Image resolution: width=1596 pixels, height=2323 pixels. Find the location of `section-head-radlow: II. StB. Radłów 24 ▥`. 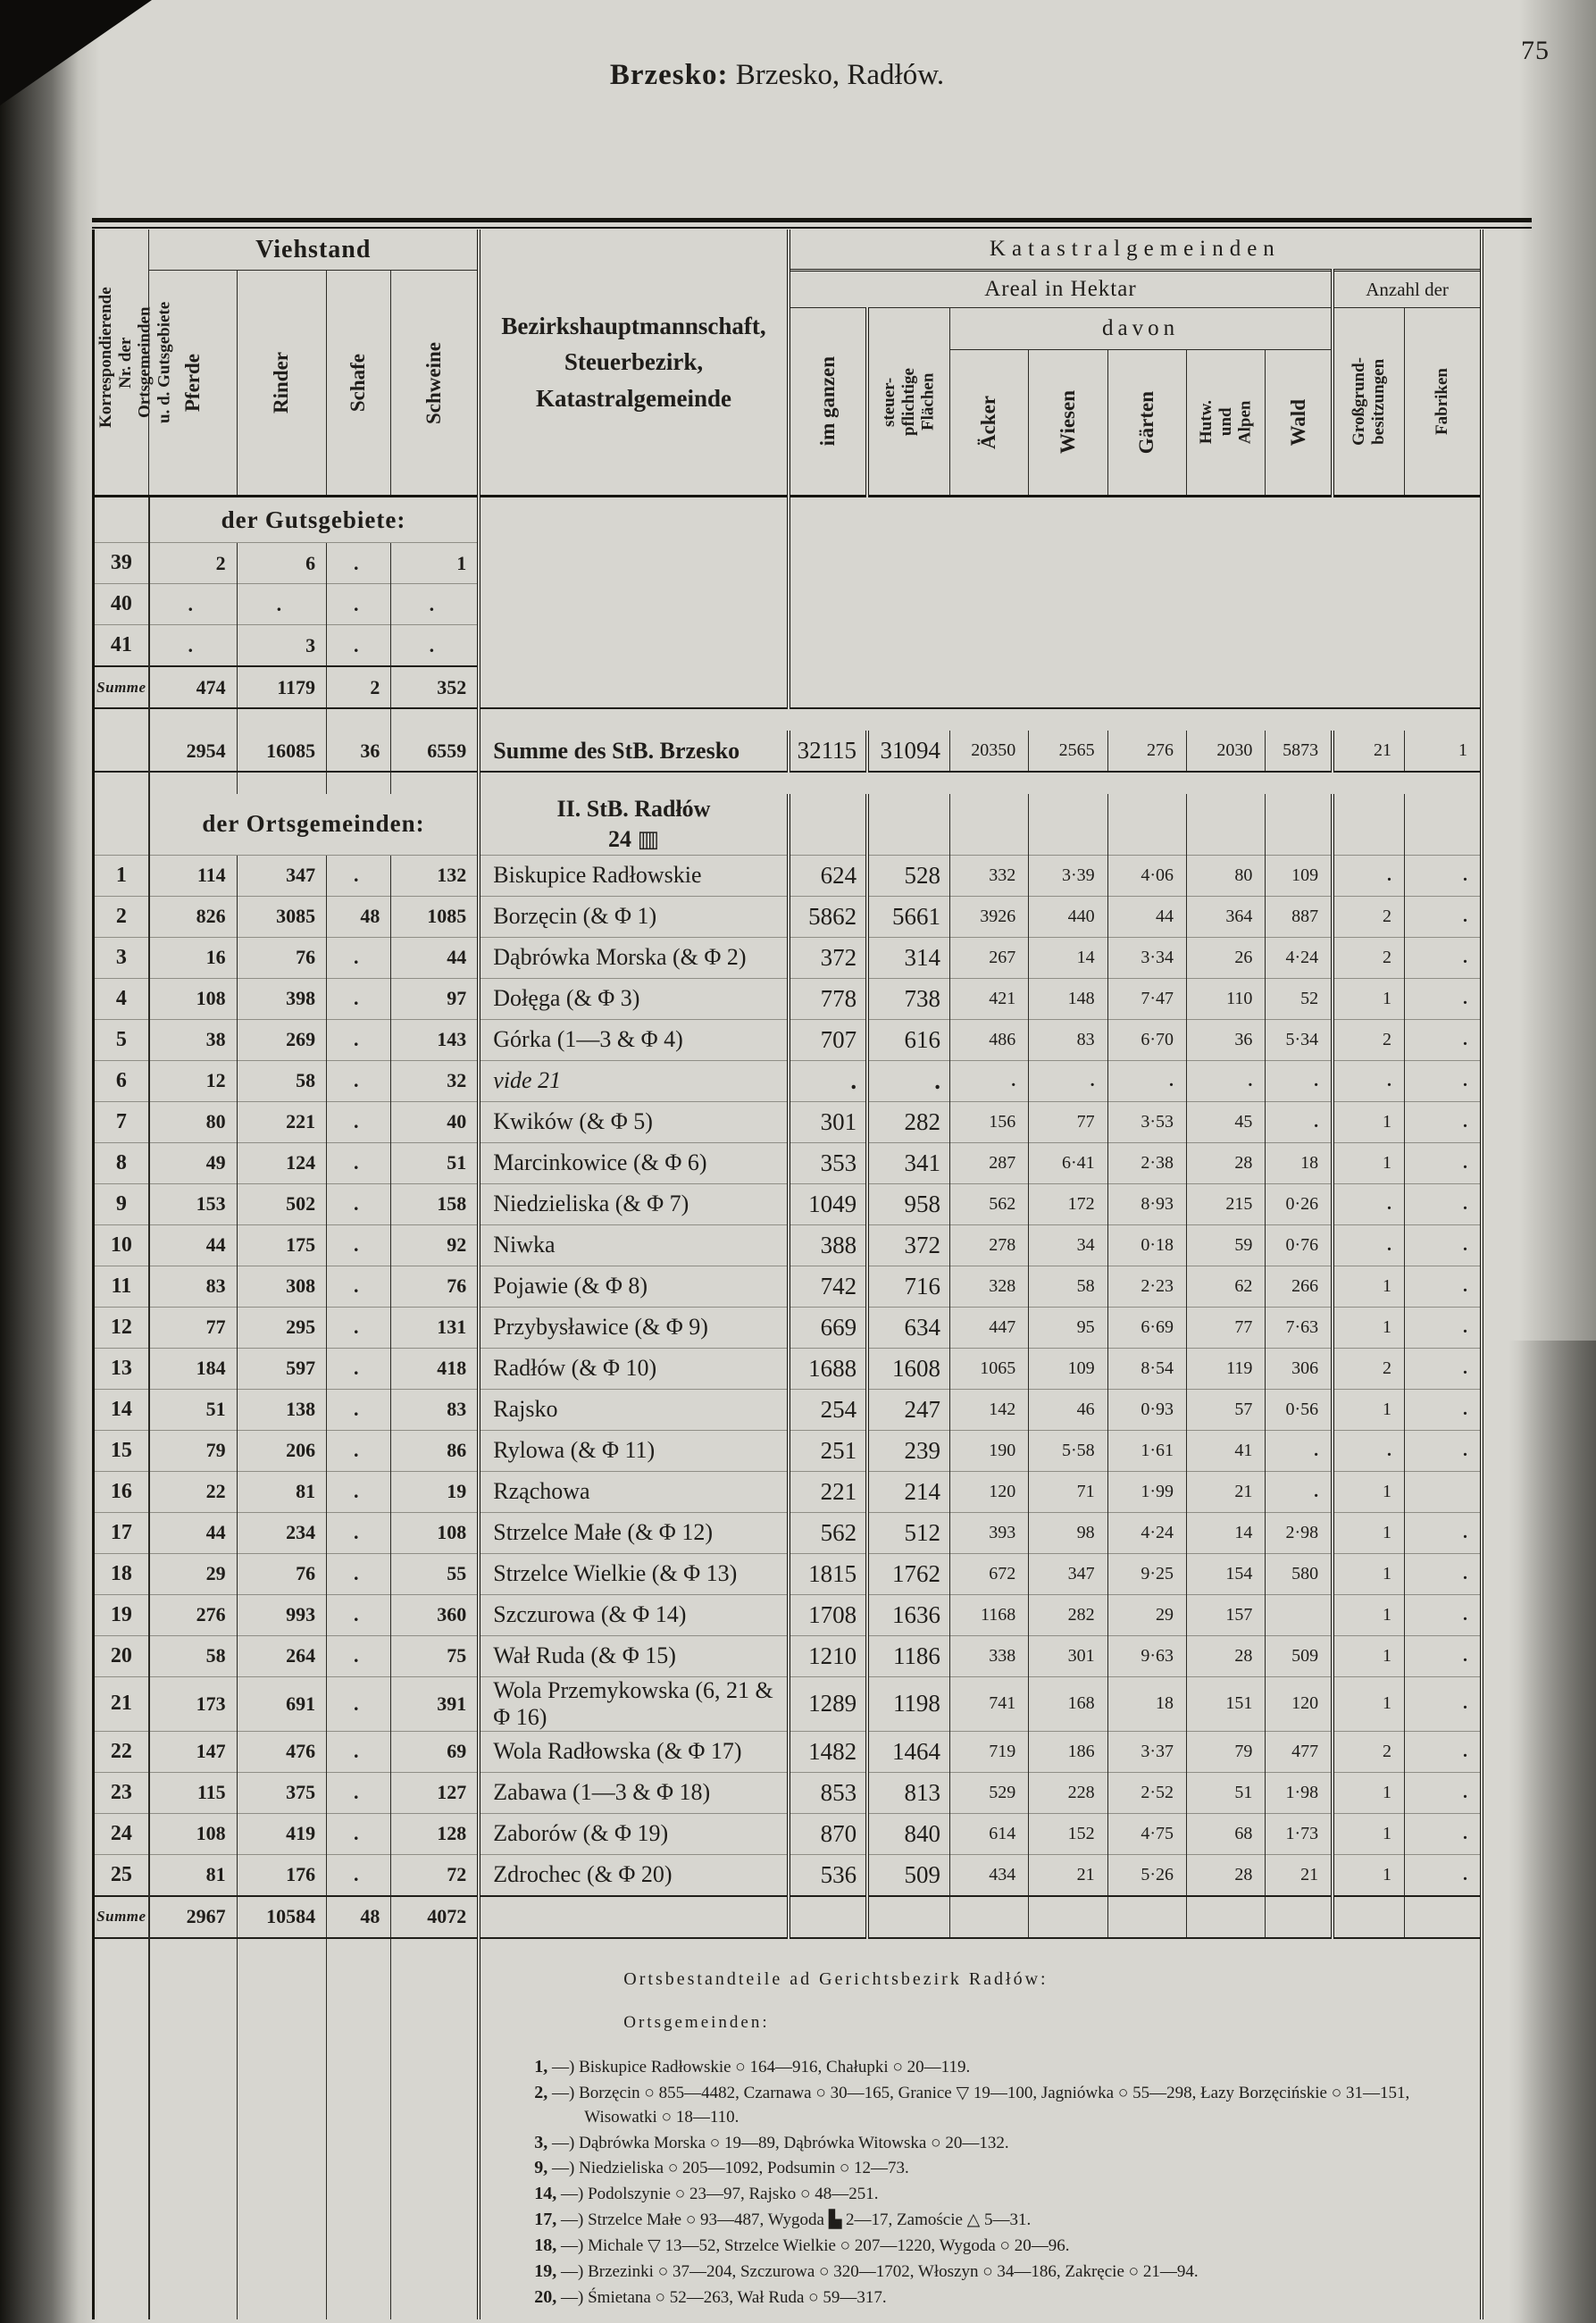

section-head-radlow: II. StB. Radłów 24 ▥ is located at coordinates (633, 825).